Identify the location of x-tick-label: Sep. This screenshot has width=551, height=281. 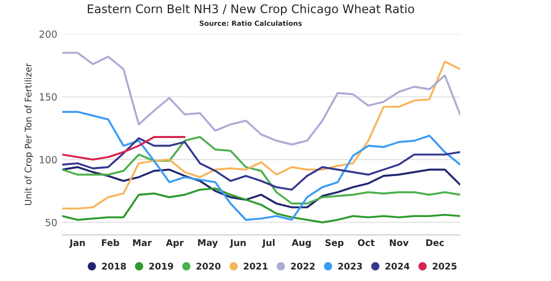
(335, 243).